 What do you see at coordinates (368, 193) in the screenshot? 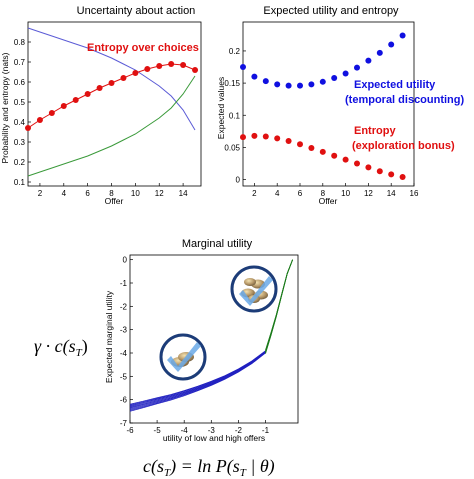
I see `panel-b-xtick-label: 12` at bounding box center [368, 193].